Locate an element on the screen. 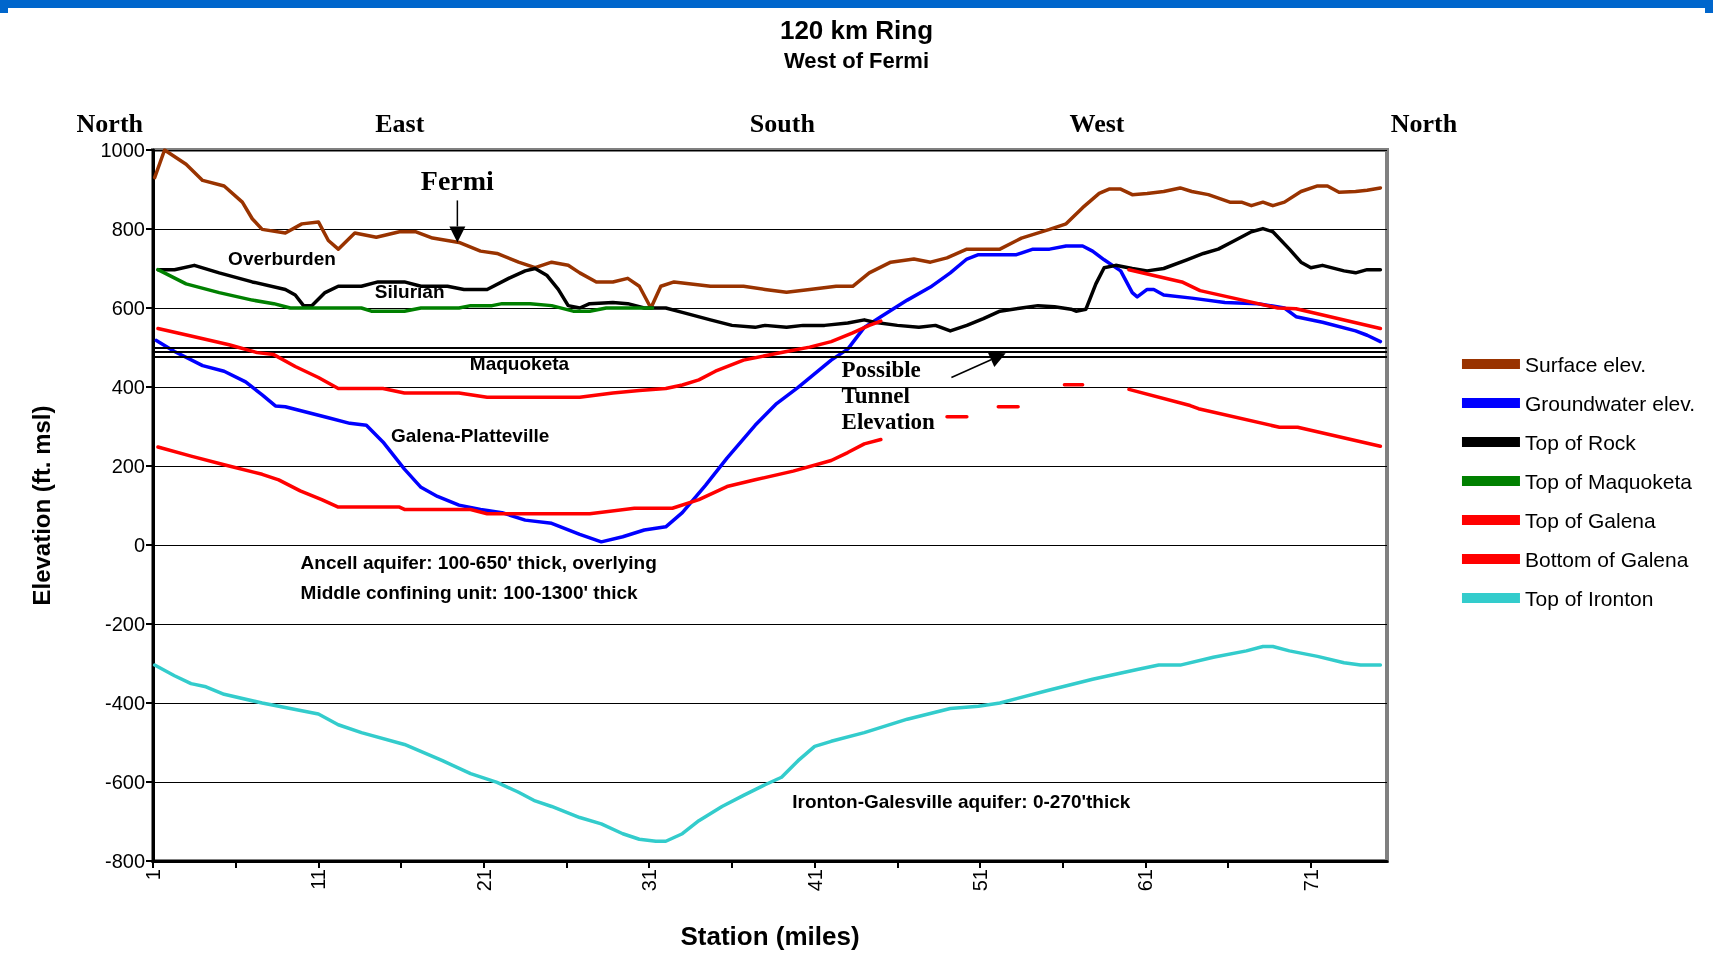 The height and width of the screenshot is (962, 1713). legend-label: Top of Ironton is located at coordinates (1589, 598).